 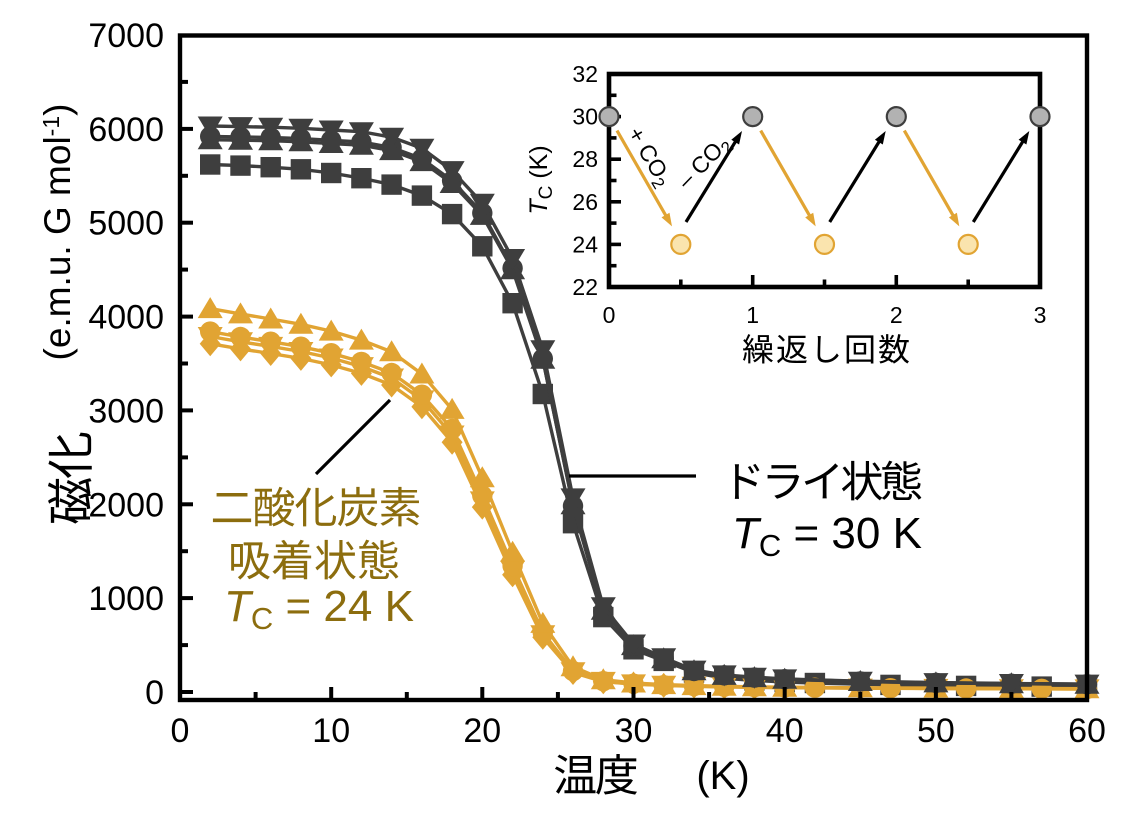 I want to click on svg-text: 32, so click(x=585, y=74).